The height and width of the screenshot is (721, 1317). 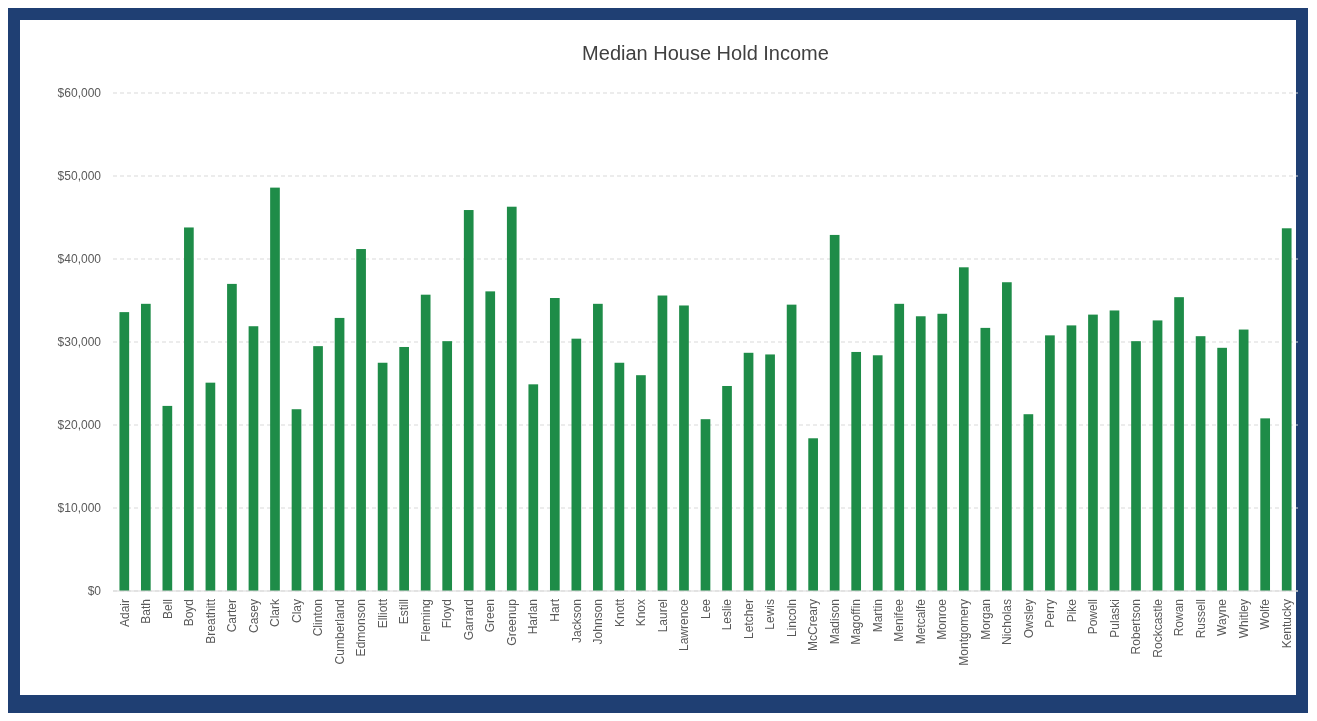 I want to click on x-tick-label: Rockcastle, so click(x=1157, y=628).